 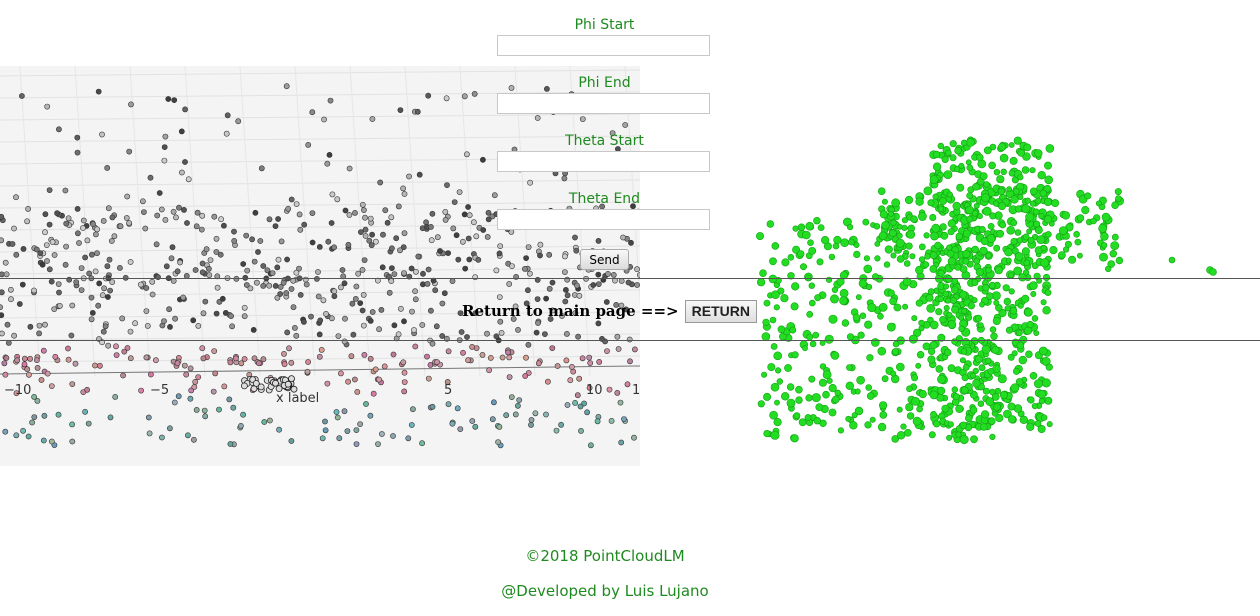 What do you see at coordinates (604, 25) in the screenshot?
I see `phi-start-label: Phi Start` at bounding box center [604, 25].